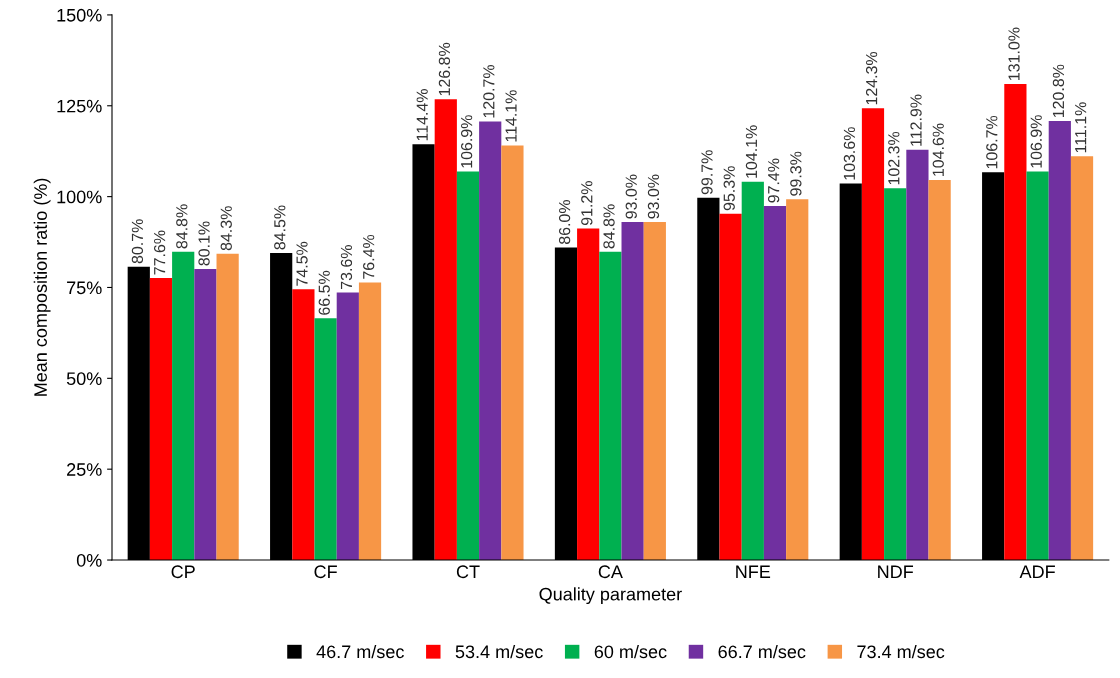 This screenshot has height=678, width=1120. I want to click on y-tick-label: 125%, so click(79, 106).